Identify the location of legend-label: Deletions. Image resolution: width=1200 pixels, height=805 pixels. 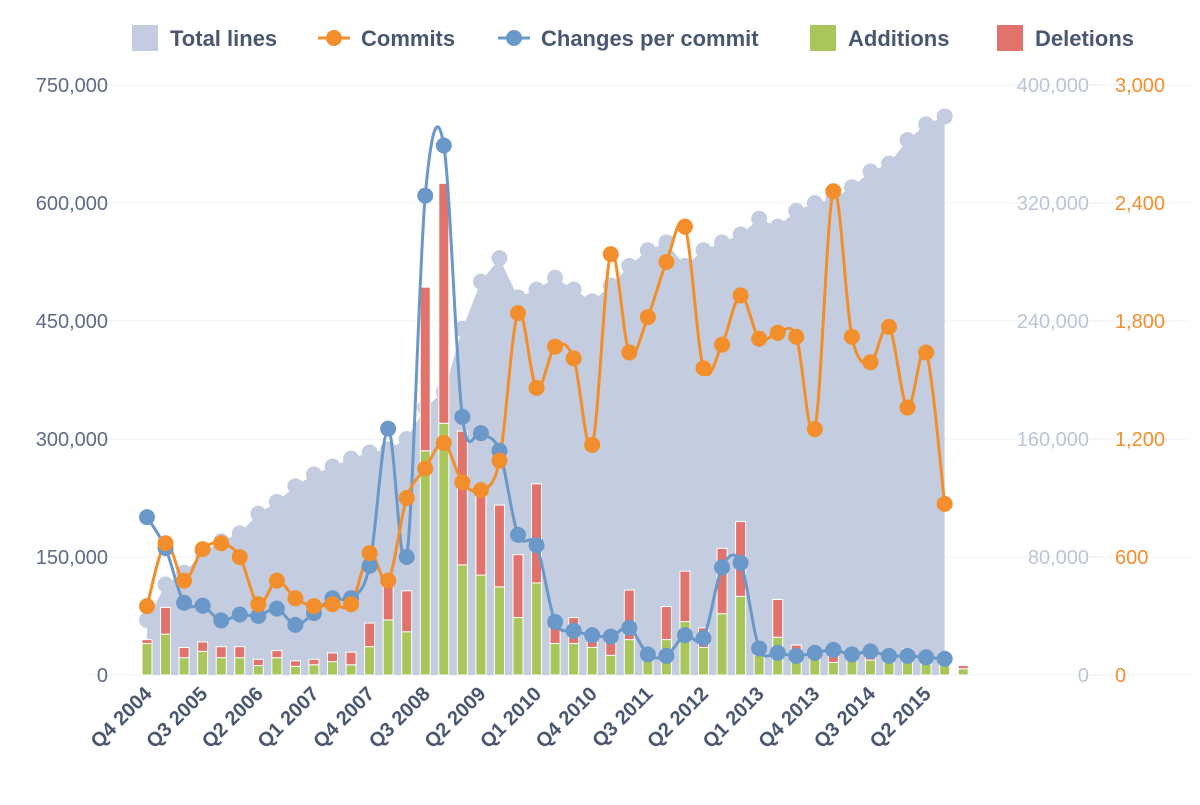
(1084, 38).